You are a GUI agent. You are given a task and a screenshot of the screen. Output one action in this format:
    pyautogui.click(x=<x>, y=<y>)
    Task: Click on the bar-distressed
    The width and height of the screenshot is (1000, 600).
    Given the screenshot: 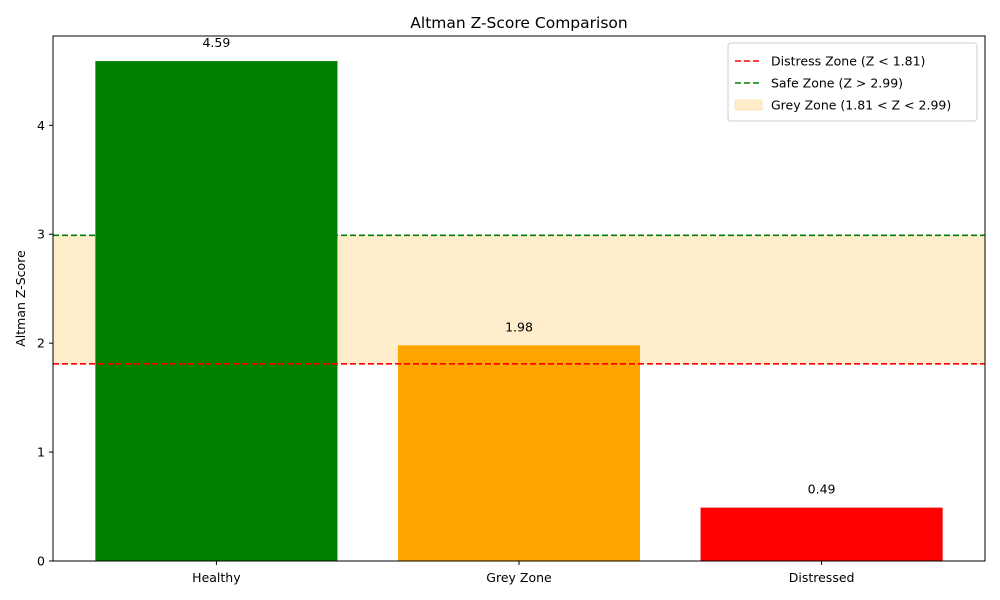 What is the action you would take?
    pyautogui.click(x=821, y=534)
    